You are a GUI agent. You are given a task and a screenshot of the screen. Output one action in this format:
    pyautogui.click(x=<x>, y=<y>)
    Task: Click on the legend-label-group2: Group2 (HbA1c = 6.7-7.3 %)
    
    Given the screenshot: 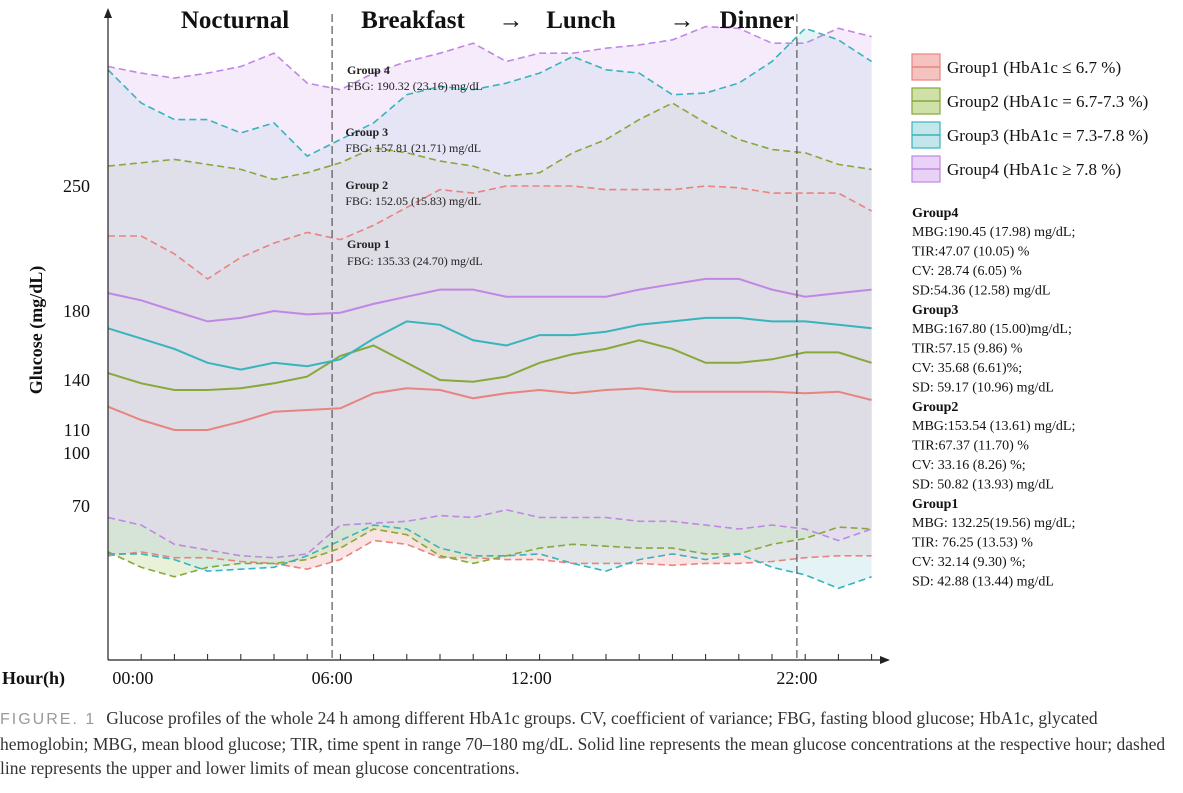 What is the action you would take?
    pyautogui.click(x=1047, y=101)
    